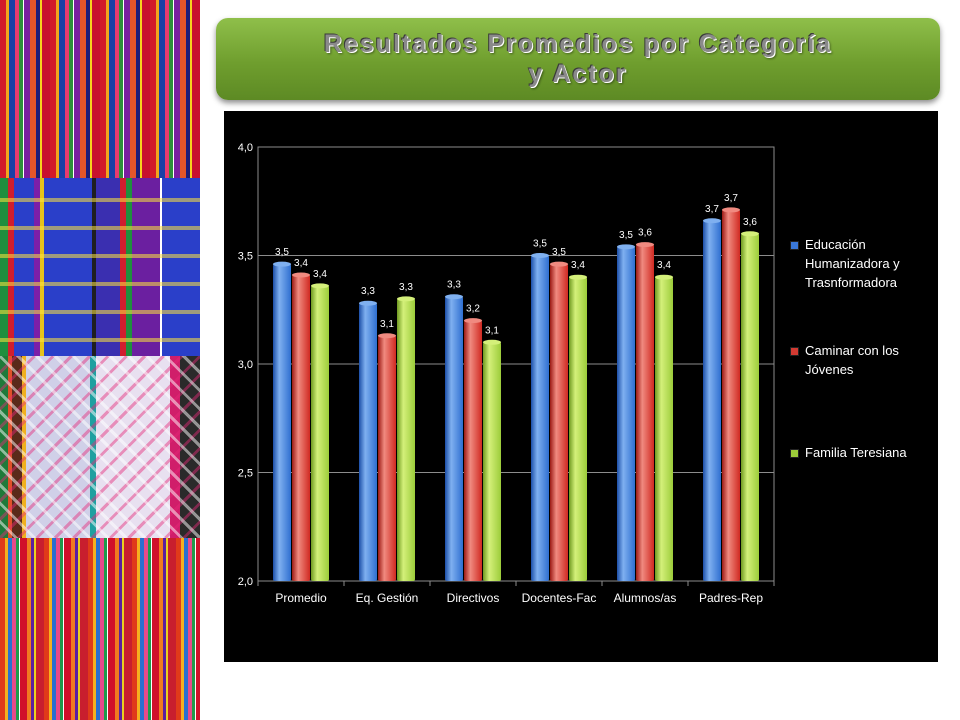 Image resolution: width=960 pixels, height=720 pixels. Describe the element at coordinates (645, 598) in the screenshot. I see `x-tick-label: Alumnos/as` at that location.